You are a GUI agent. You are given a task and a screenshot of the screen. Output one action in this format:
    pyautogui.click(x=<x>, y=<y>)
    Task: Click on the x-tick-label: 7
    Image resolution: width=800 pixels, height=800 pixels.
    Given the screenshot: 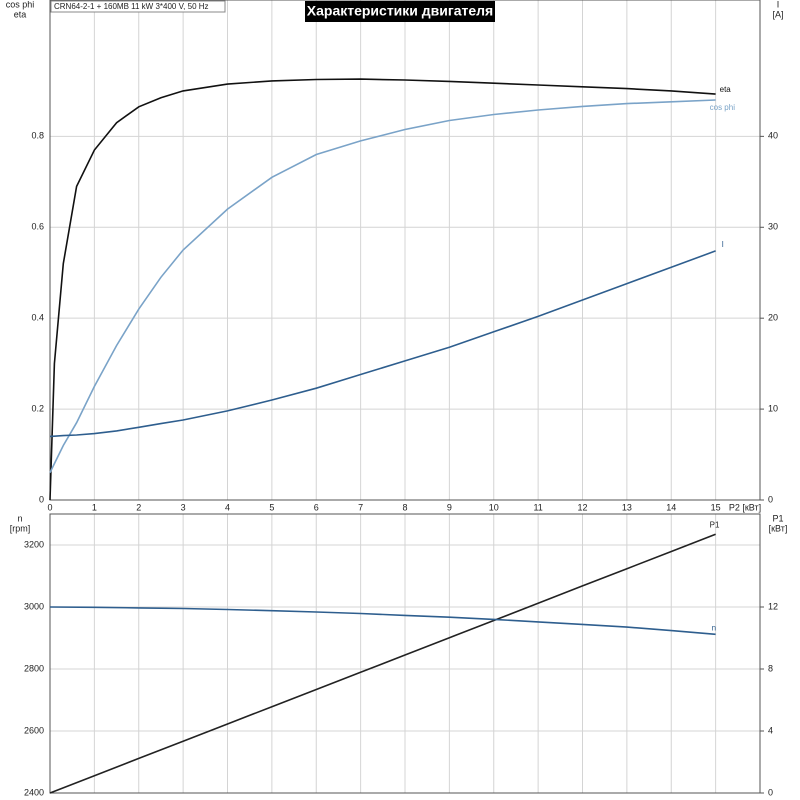 What is the action you would take?
    pyautogui.click(x=360, y=507)
    